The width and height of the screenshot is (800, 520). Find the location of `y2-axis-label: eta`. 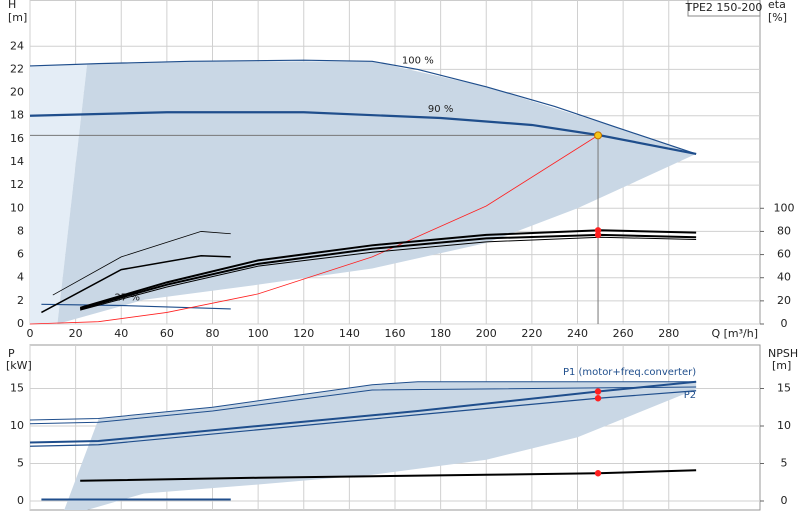

y2-axis-label: eta is located at coordinates (777, 5).